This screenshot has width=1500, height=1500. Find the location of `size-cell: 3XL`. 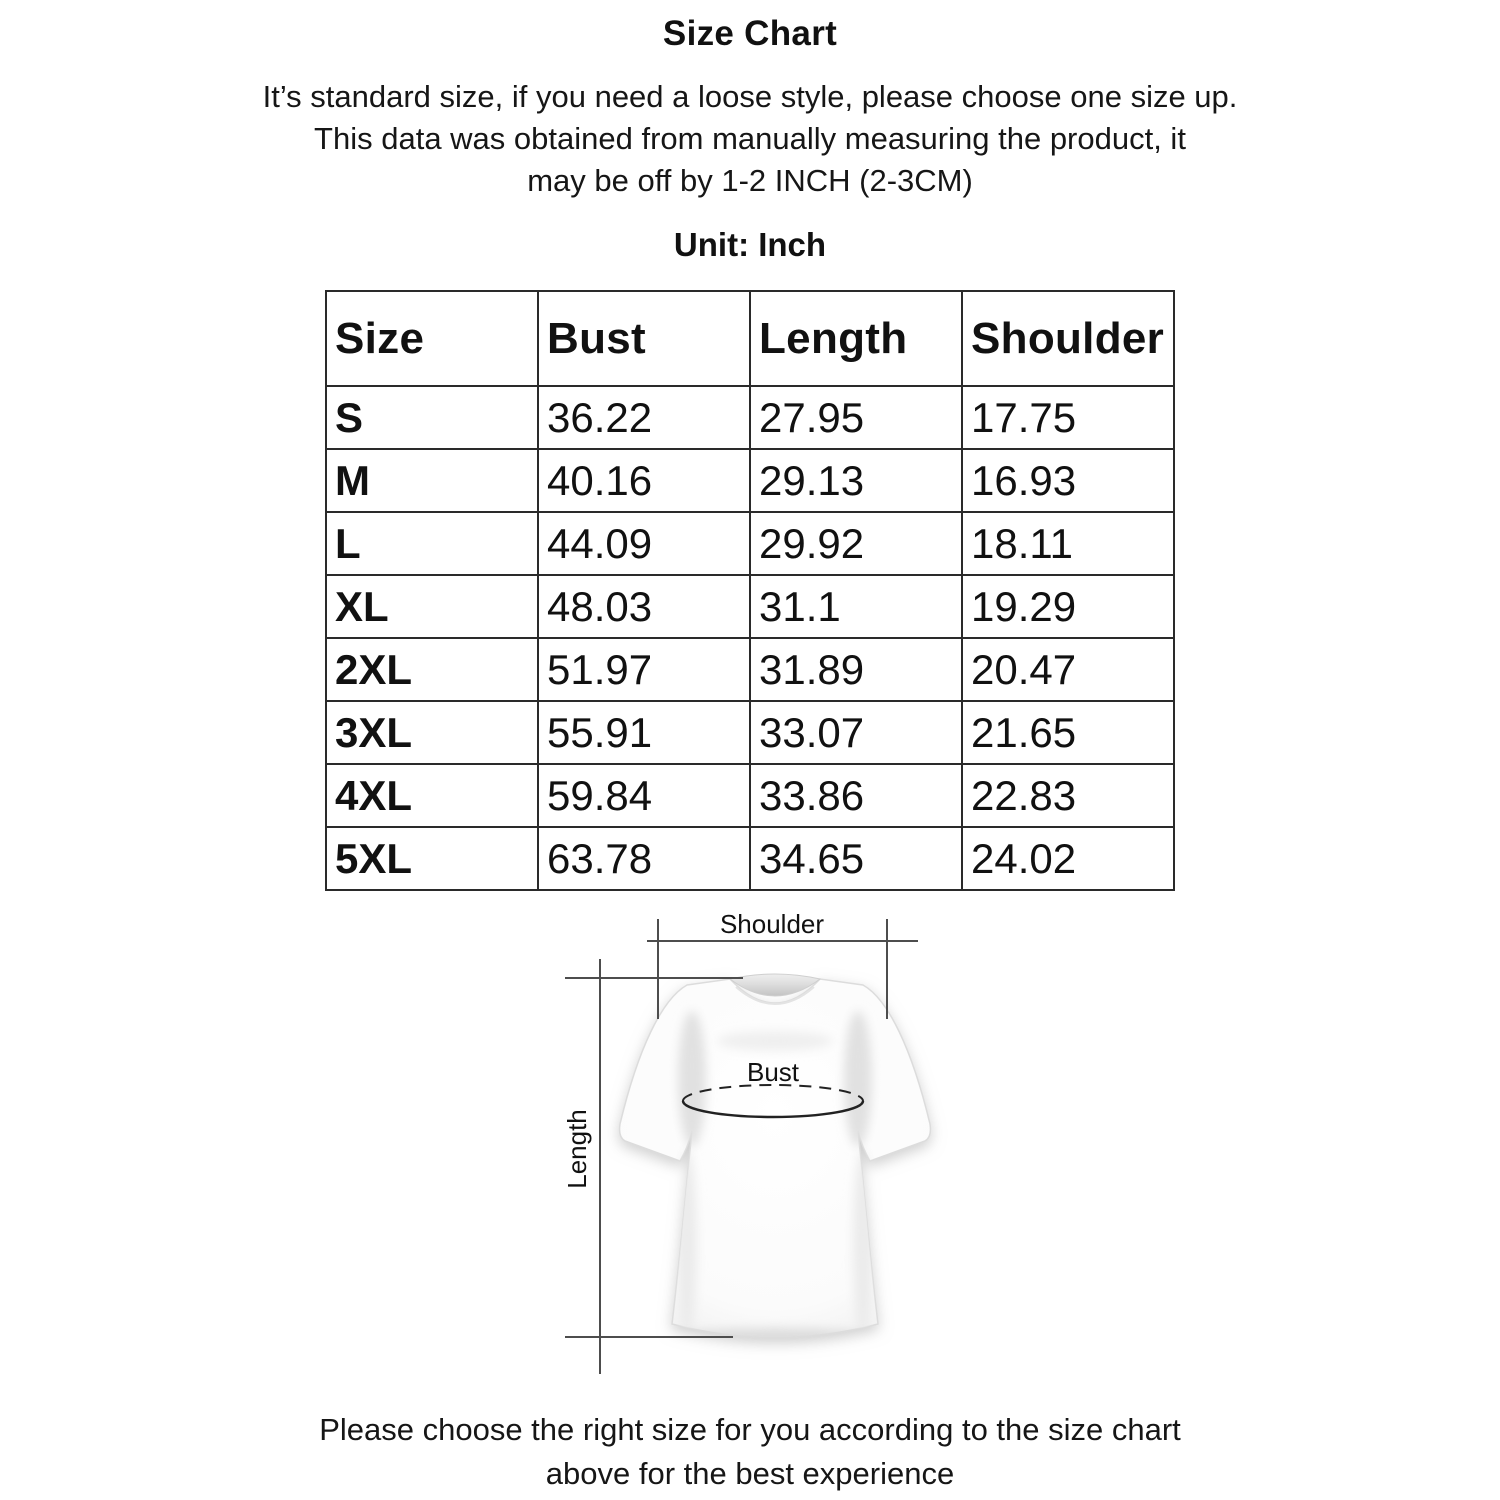

size-cell: 3XL is located at coordinates (432, 732).